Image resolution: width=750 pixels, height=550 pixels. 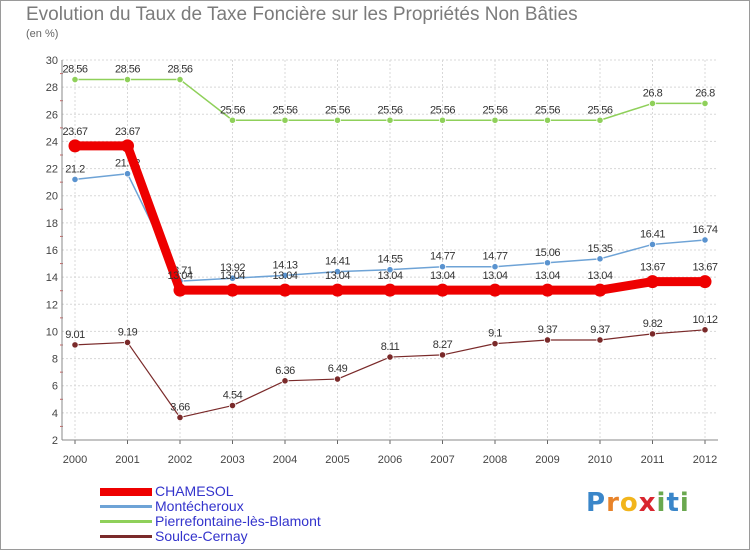 I want to click on data-label-soulce-cernay: 4.54, so click(x=233, y=396).